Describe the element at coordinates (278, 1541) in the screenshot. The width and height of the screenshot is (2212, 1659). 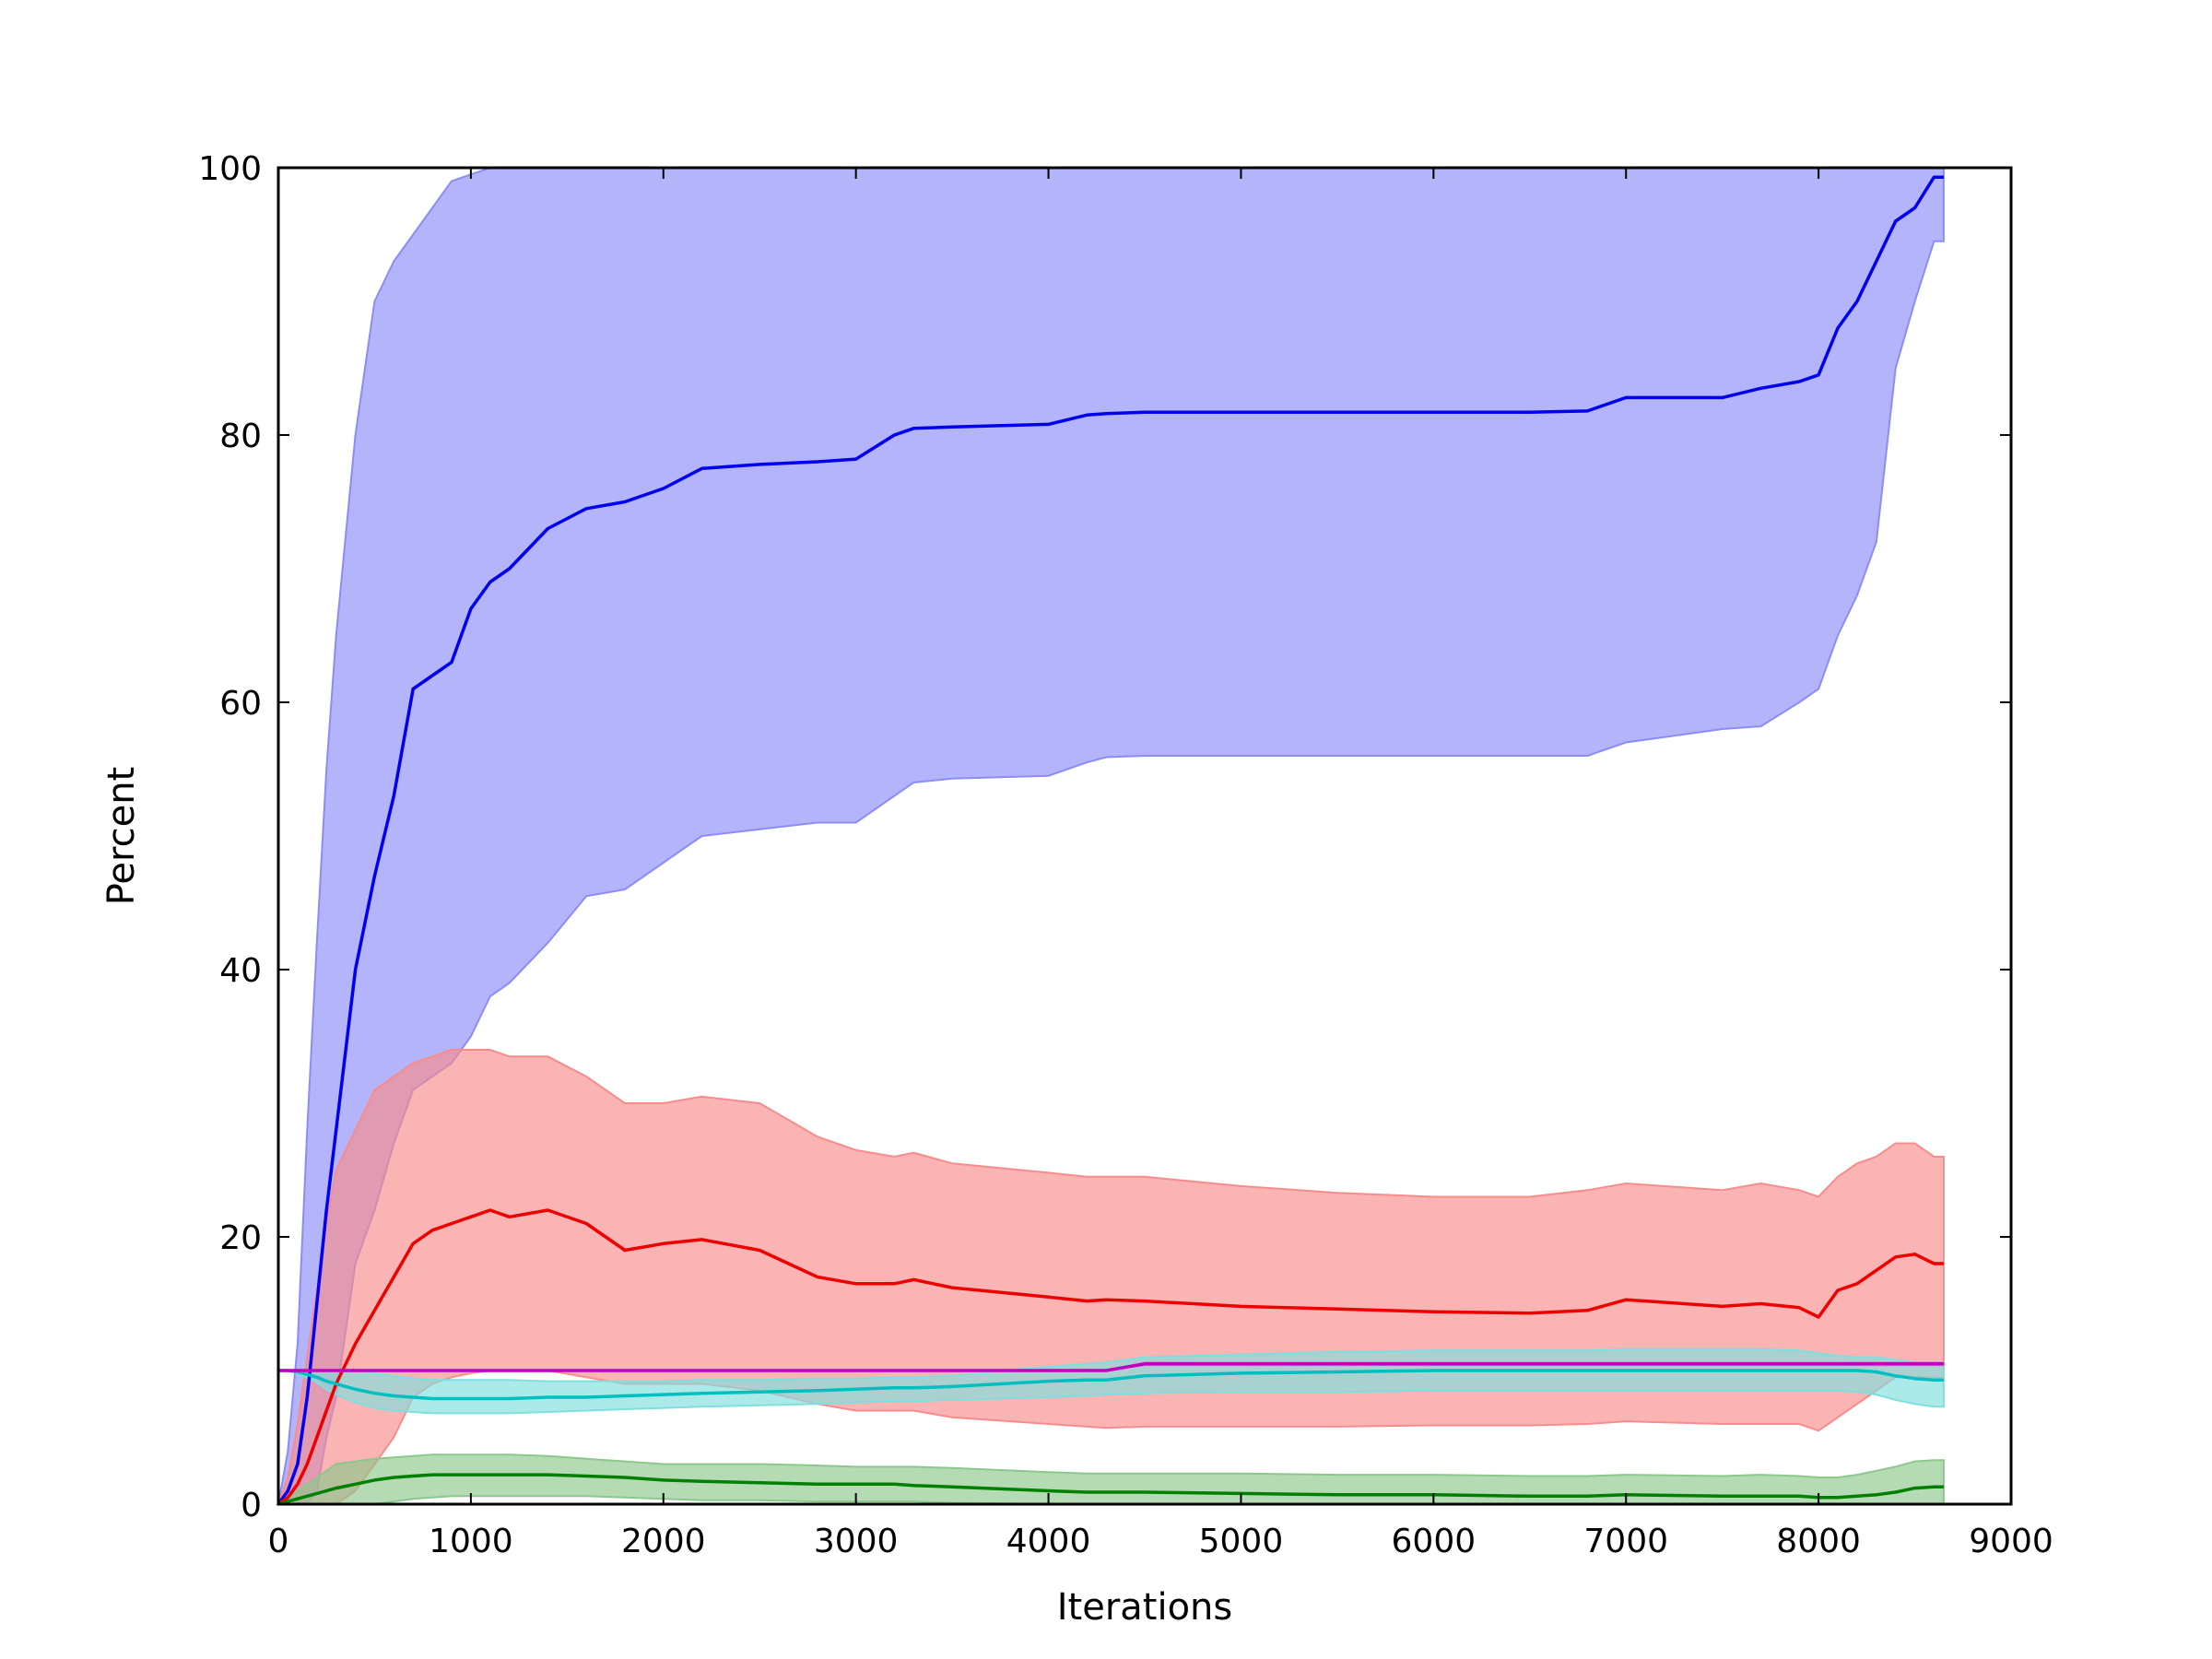
I see `x-tick-label: 0` at that location.